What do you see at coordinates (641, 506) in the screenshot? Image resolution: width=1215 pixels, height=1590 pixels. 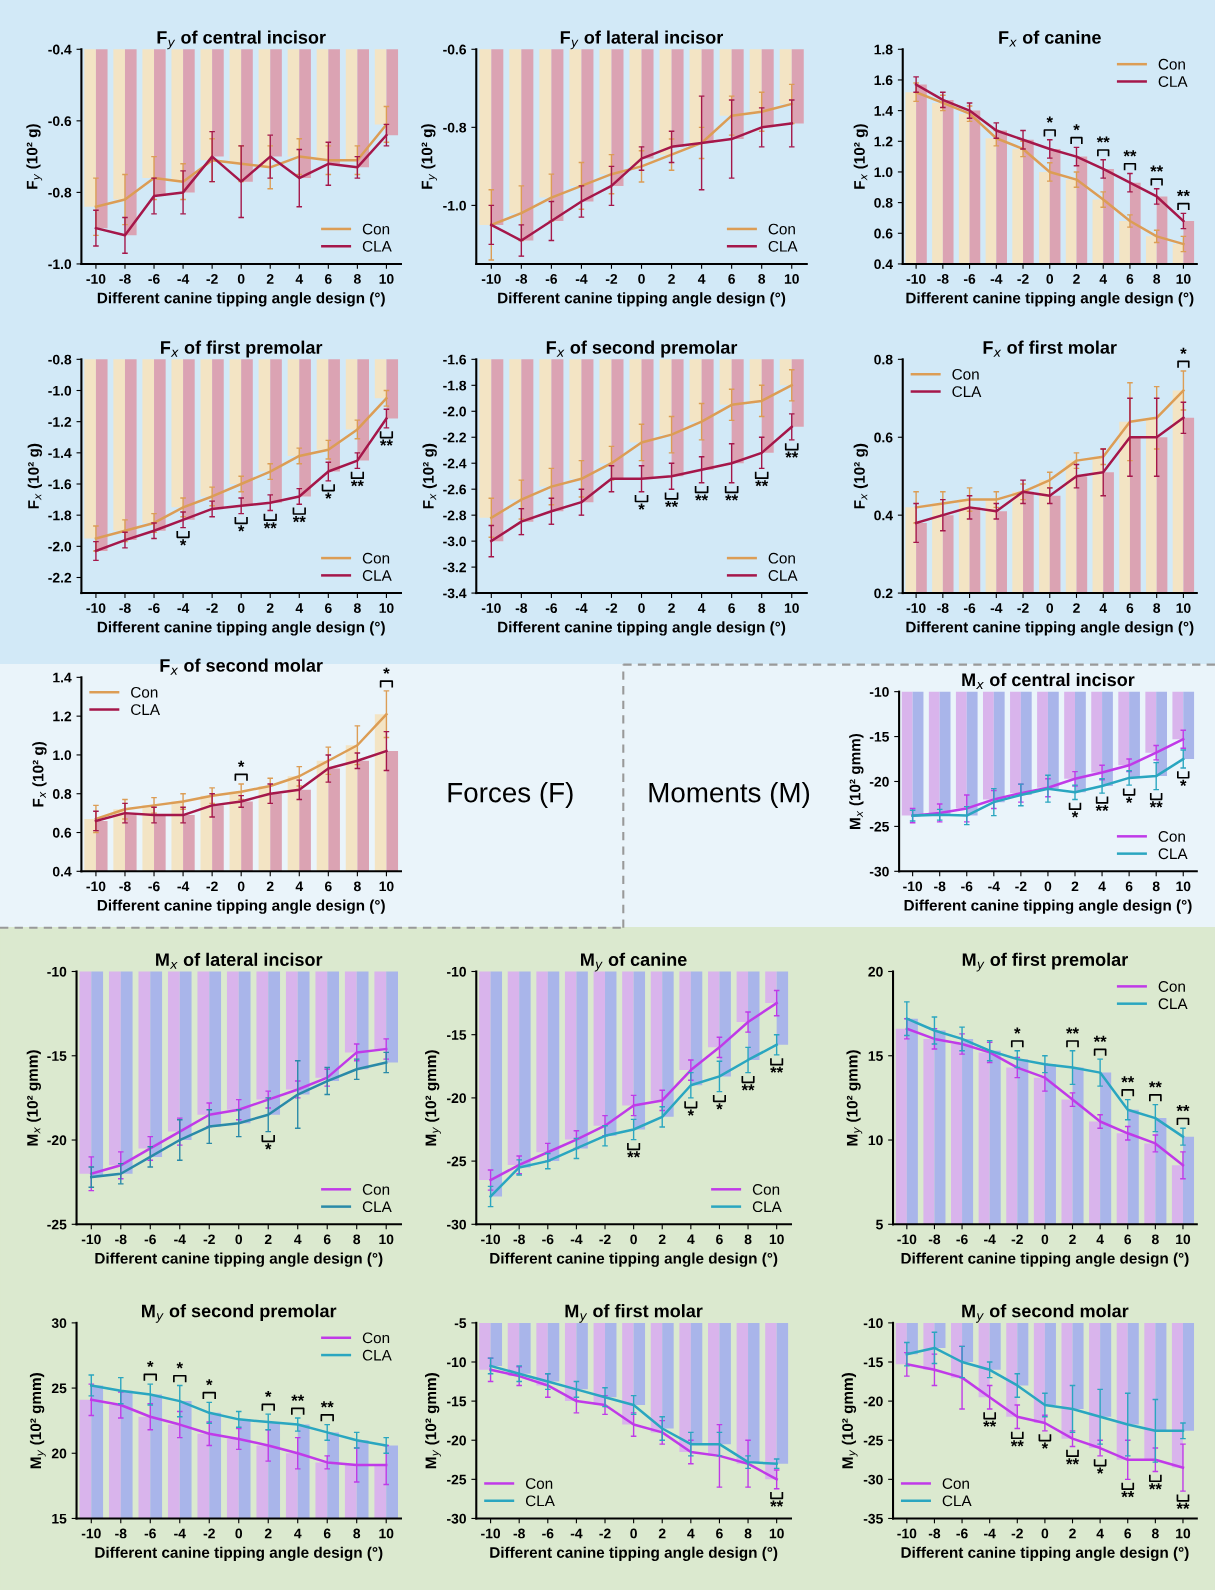 I see `annotation: *` at bounding box center [641, 506].